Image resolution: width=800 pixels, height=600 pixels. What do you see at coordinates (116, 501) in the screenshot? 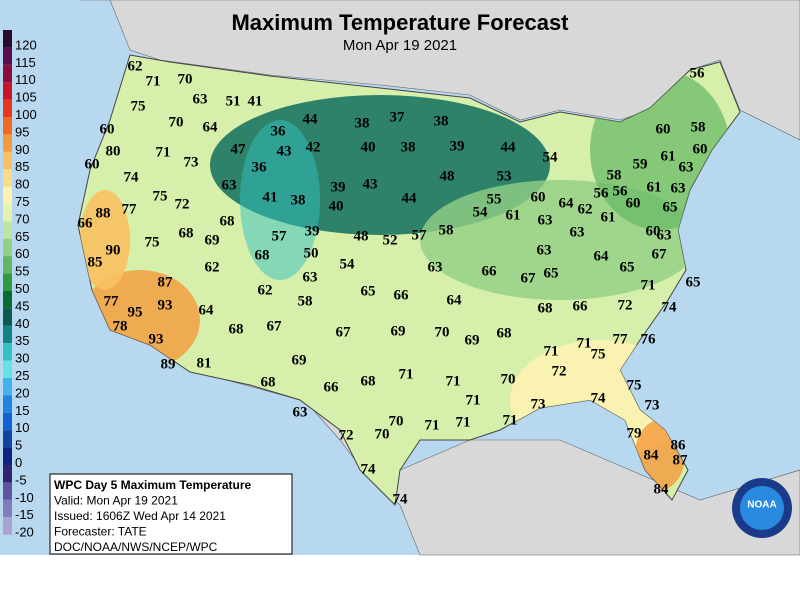
I see `info-line: Valid: Mon Apr 19 2021` at bounding box center [116, 501].